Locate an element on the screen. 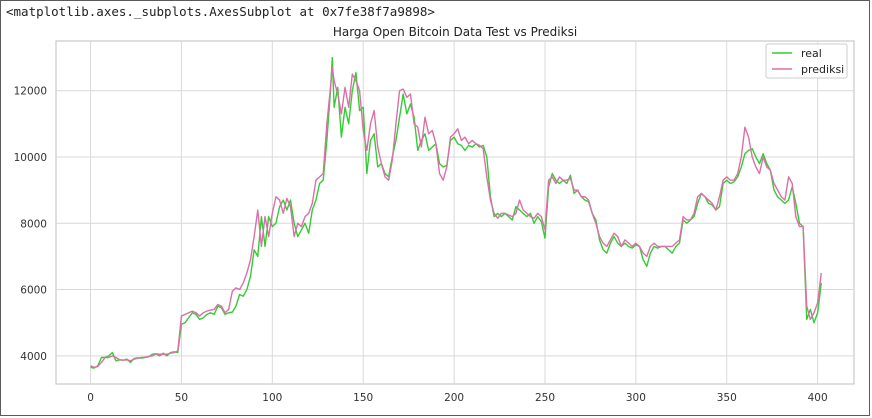 This screenshot has width=872, height=418. x-tick-label: 350 is located at coordinates (727, 398).